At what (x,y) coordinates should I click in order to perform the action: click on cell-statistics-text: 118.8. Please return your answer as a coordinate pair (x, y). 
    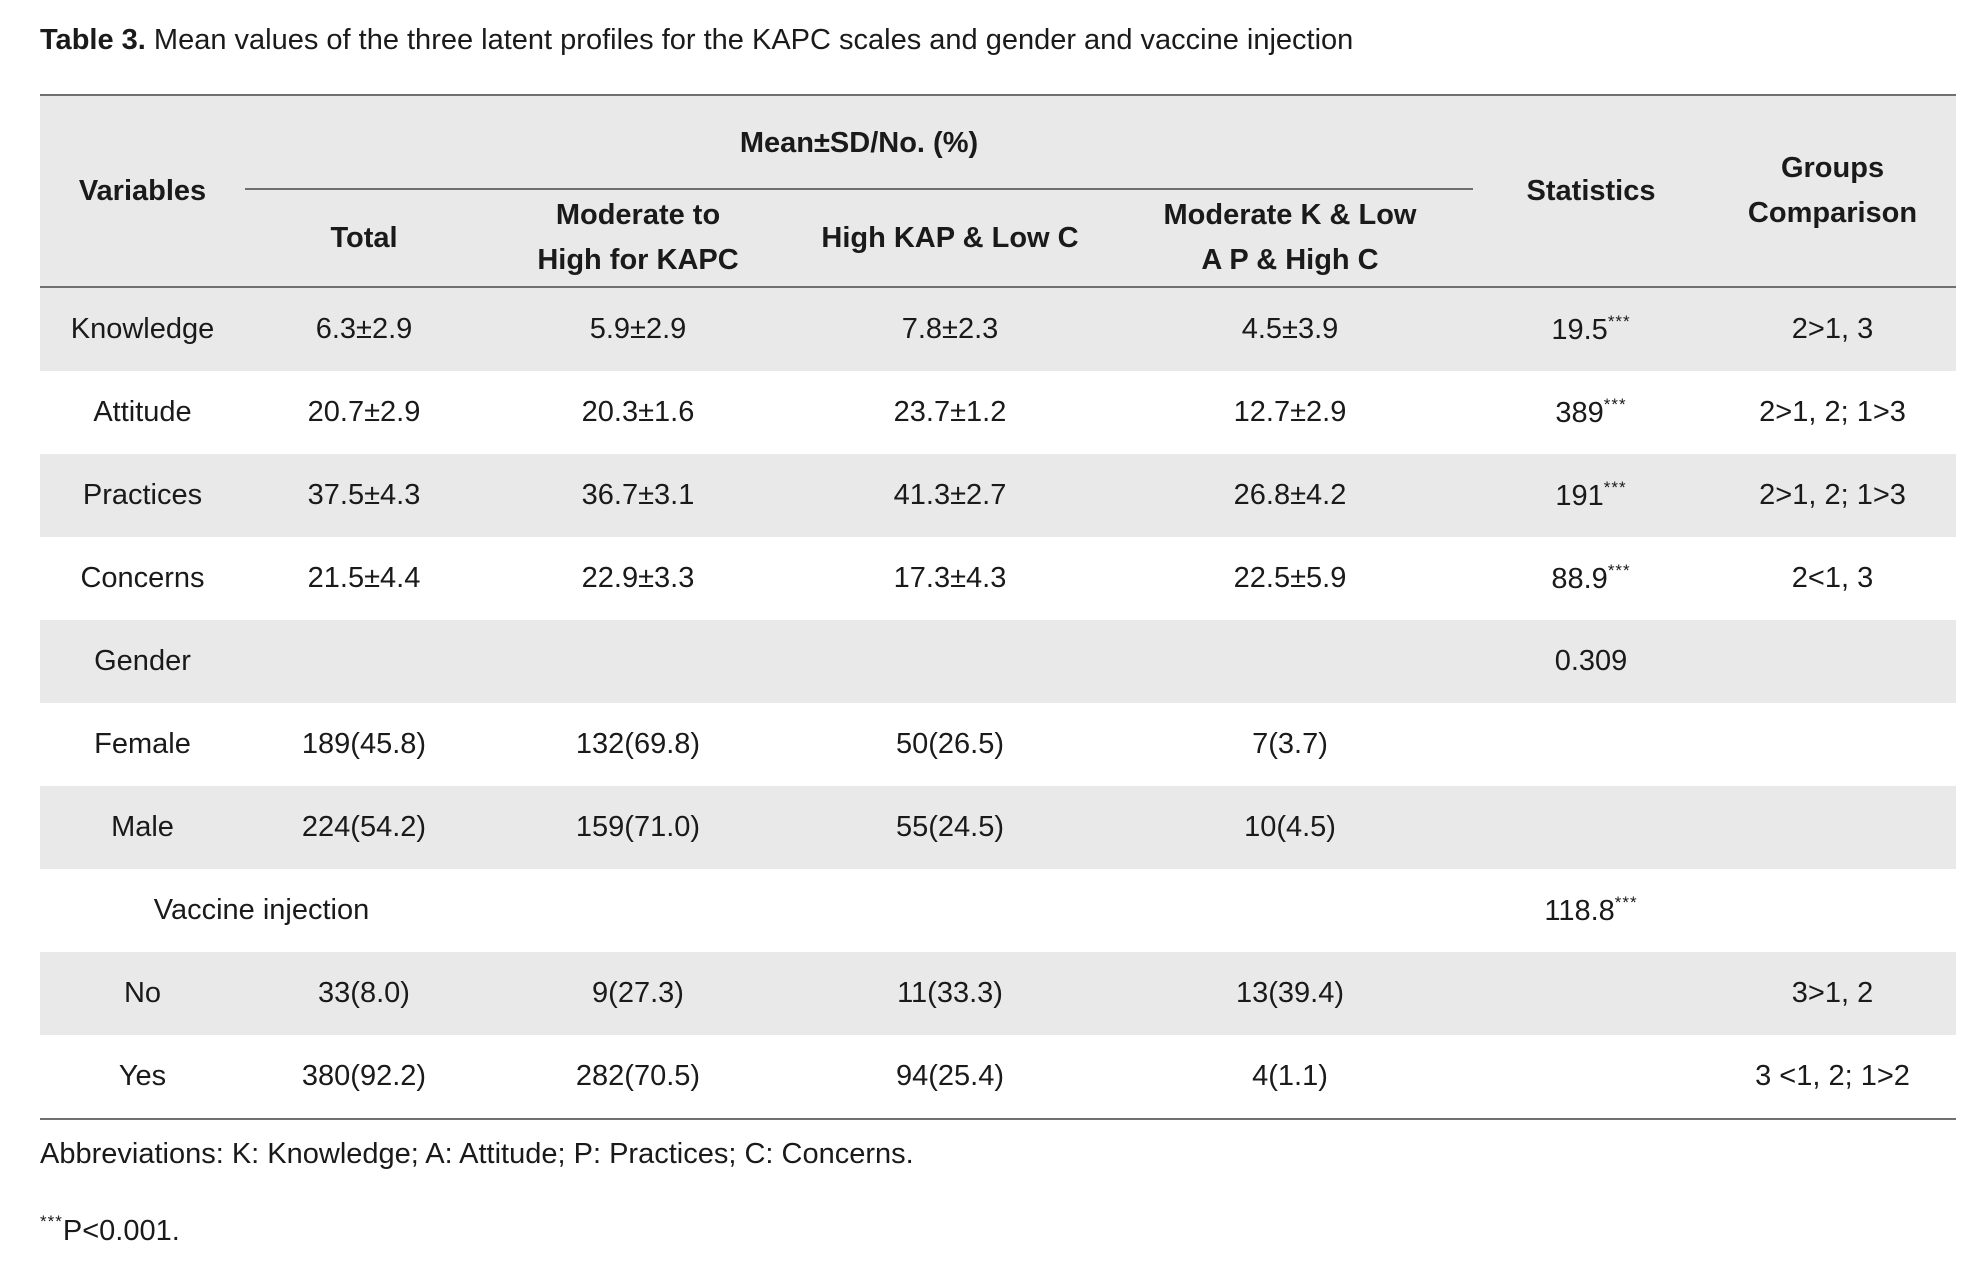
    Looking at the image, I should click on (1579, 911).